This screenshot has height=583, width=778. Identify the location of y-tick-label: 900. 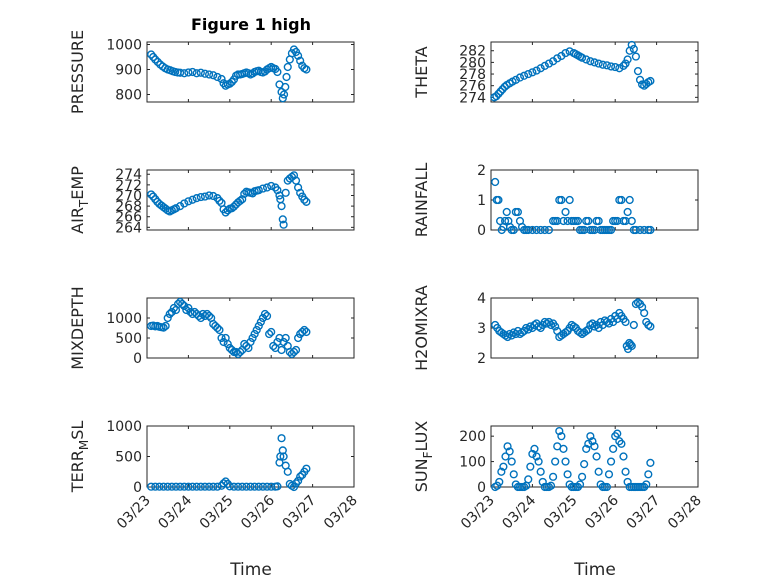
(128, 71).